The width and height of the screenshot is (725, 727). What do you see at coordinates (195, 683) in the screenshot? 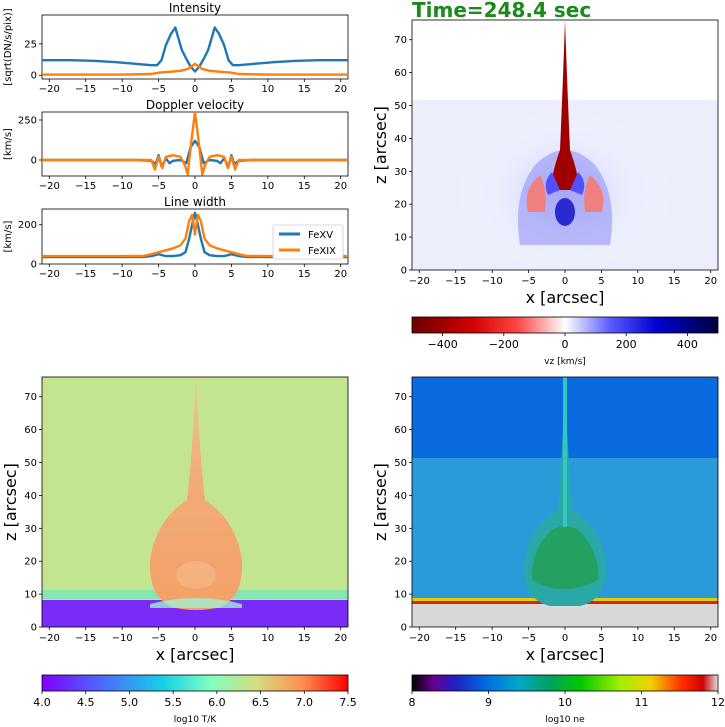
I see `temp-colorbar-bar` at bounding box center [195, 683].